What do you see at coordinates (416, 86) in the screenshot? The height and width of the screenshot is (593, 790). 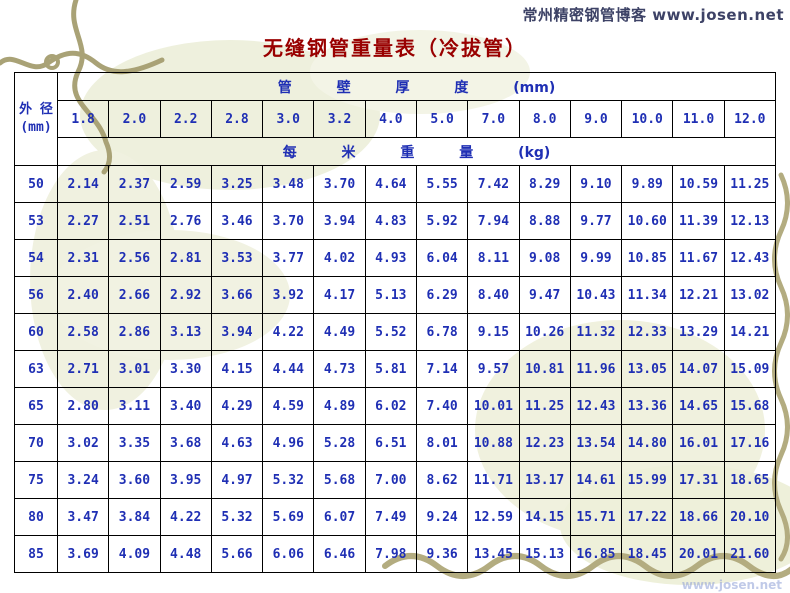 I see `thickness-title: 管 壁 厚 度 (mm)` at bounding box center [416, 86].